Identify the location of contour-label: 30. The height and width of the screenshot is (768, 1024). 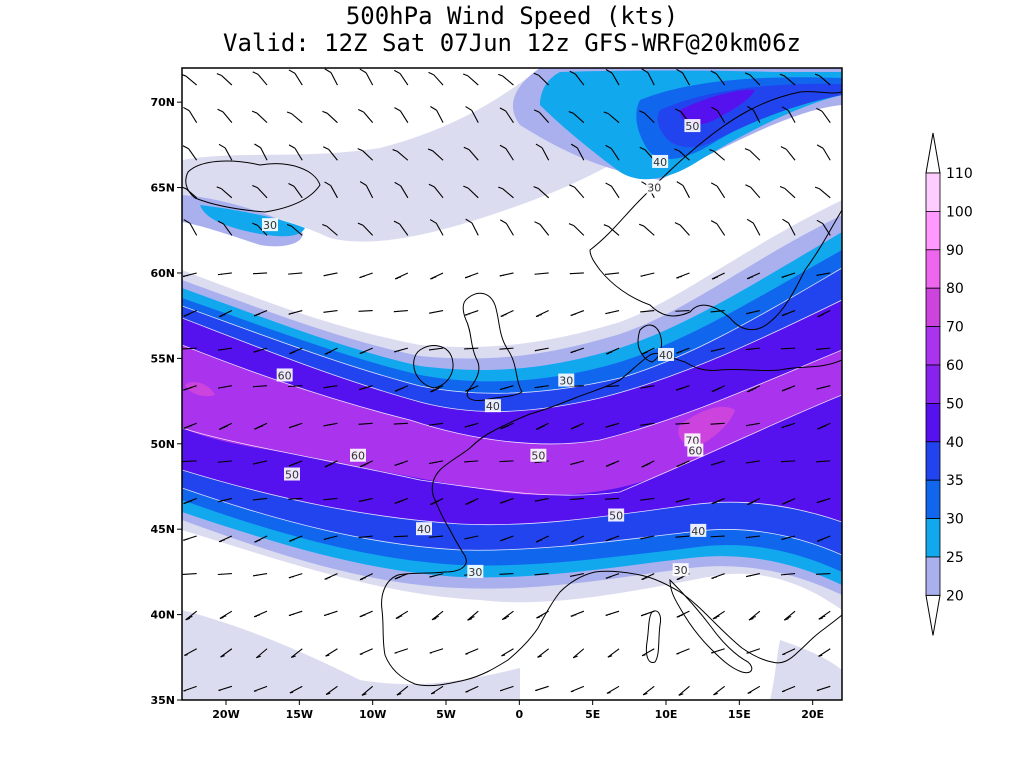
(566, 380).